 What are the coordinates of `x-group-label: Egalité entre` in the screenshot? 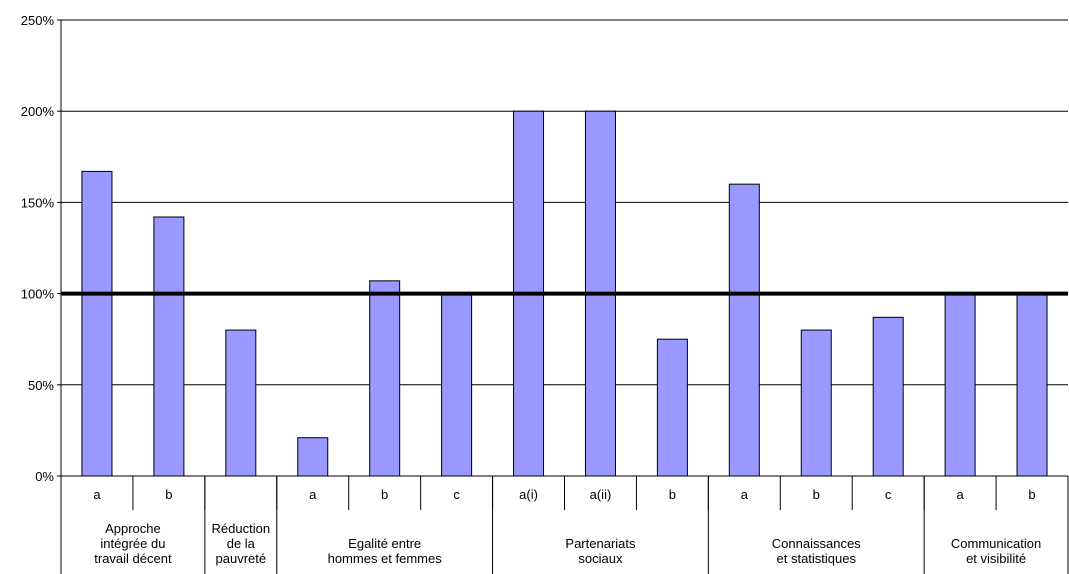 It's located at (384, 543).